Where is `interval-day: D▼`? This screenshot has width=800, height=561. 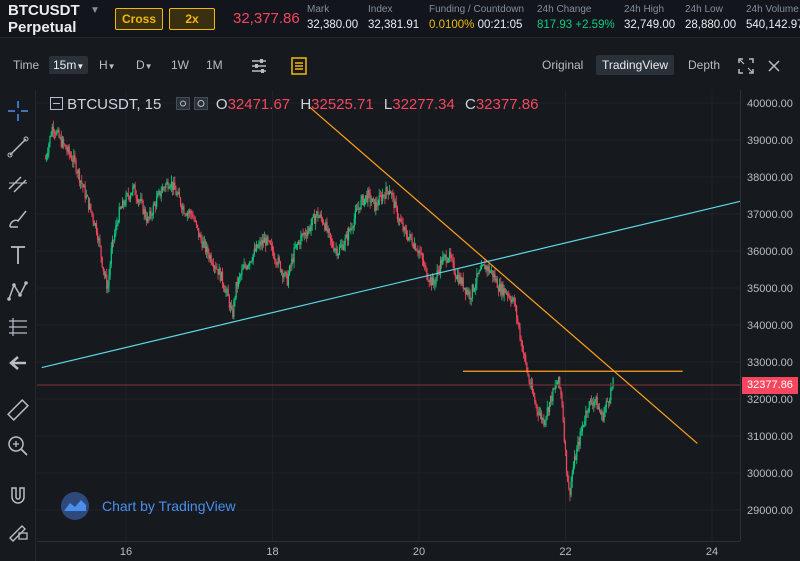 interval-day: D▼ is located at coordinates (144, 65).